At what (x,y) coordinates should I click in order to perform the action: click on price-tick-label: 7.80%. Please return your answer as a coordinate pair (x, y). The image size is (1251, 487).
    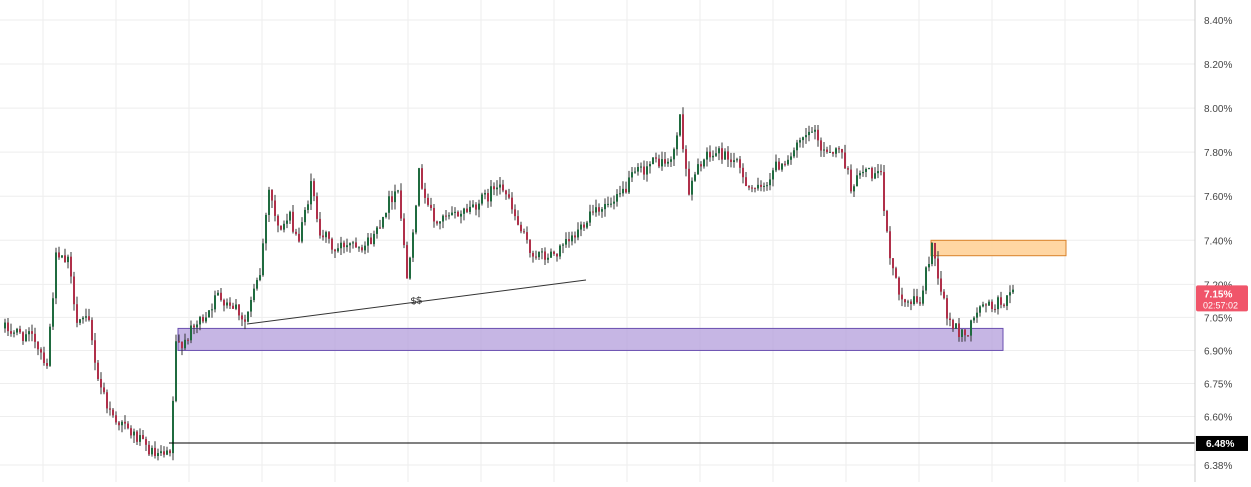
    Looking at the image, I should click on (1218, 153).